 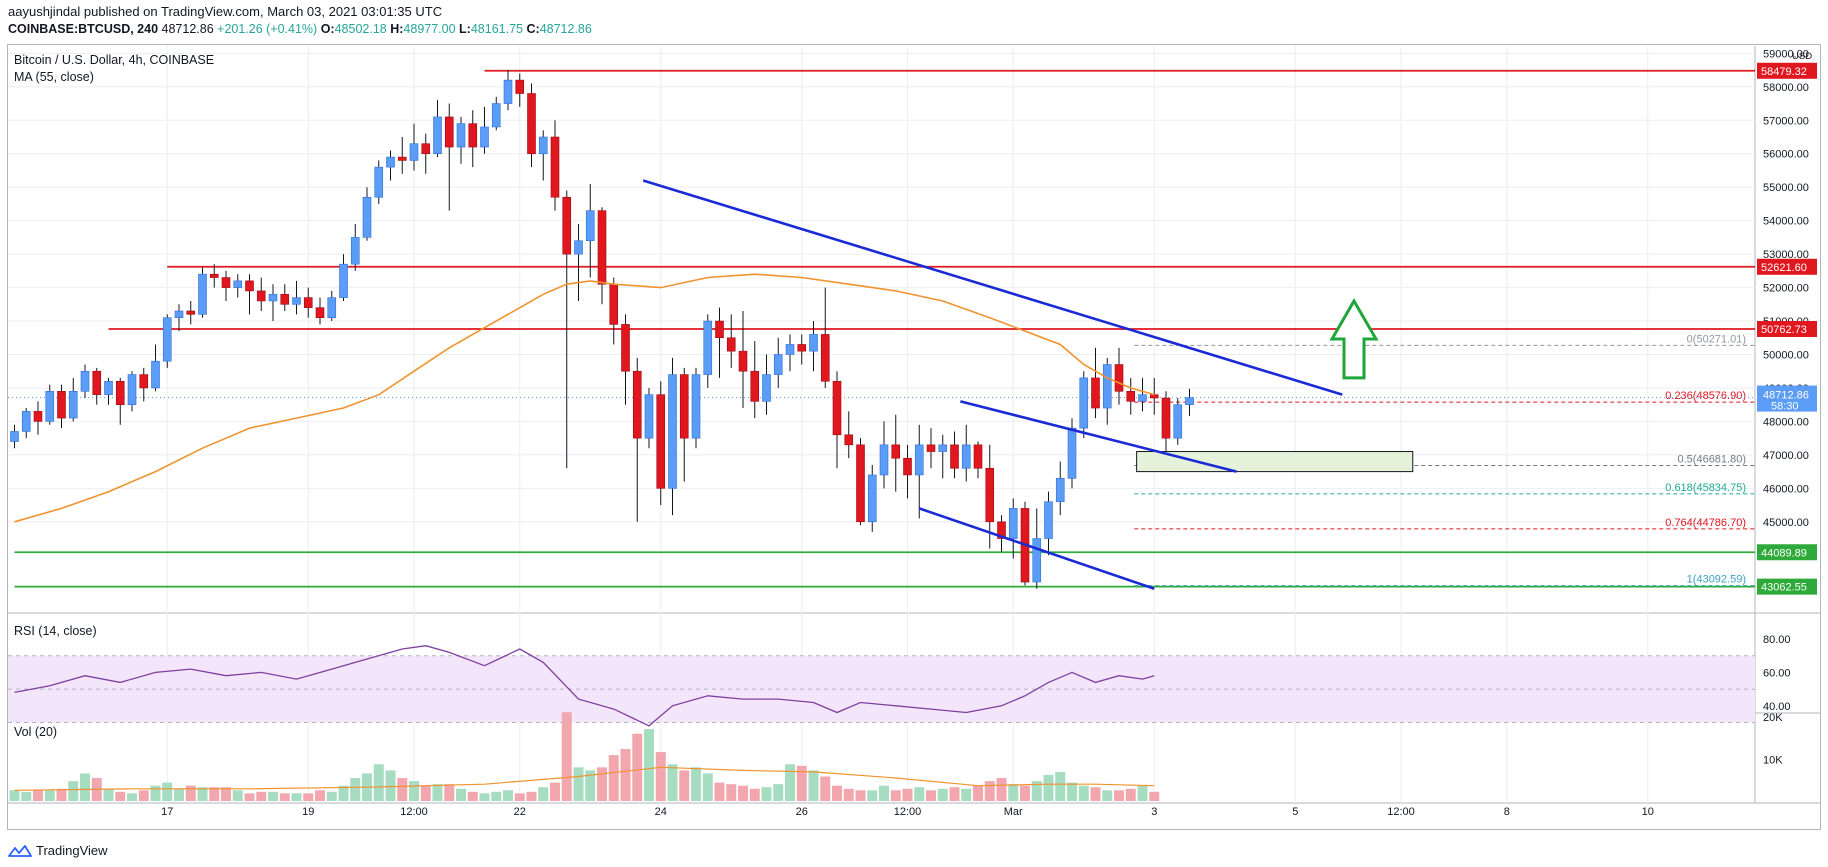 I want to click on time-tick-label: 22, so click(x=520, y=812).